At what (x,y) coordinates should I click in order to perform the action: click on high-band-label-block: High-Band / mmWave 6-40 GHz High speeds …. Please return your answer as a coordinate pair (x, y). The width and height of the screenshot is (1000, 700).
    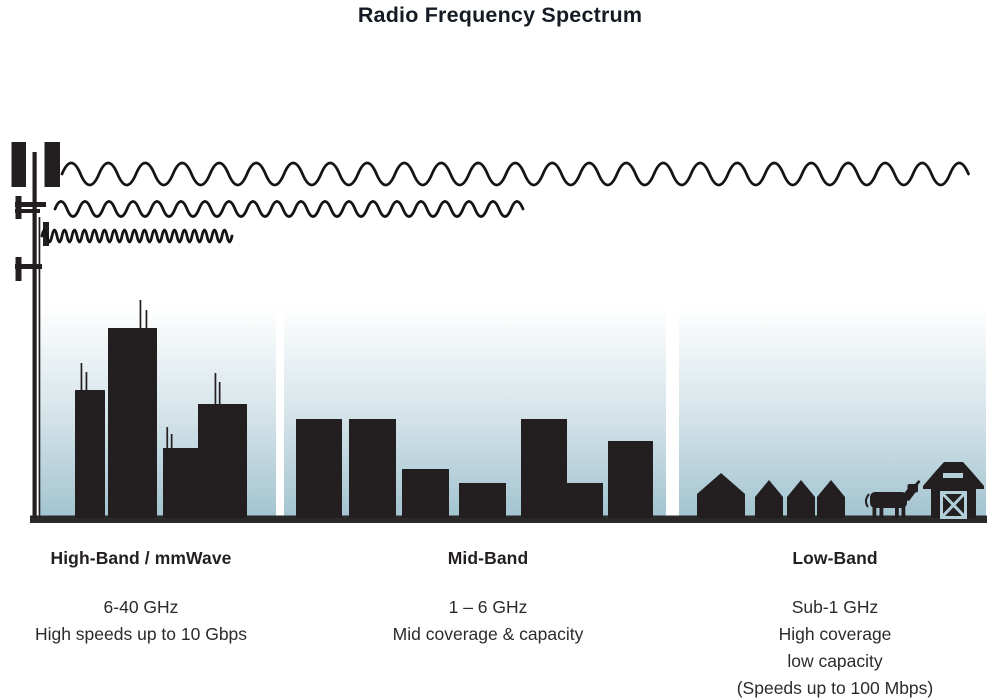
    Looking at the image, I should click on (141, 598).